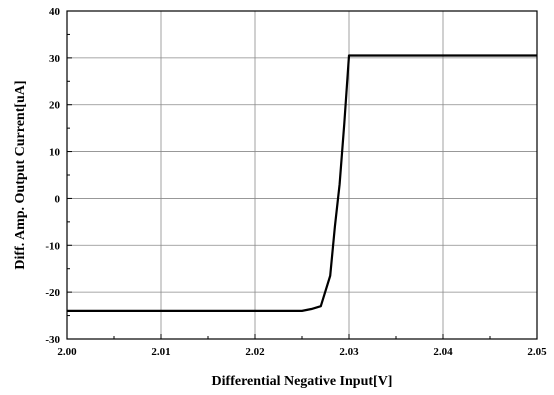 The image size is (554, 395). What do you see at coordinates (52, 340) in the screenshot?
I see `y-tick-label: -30` at bounding box center [52, 340].